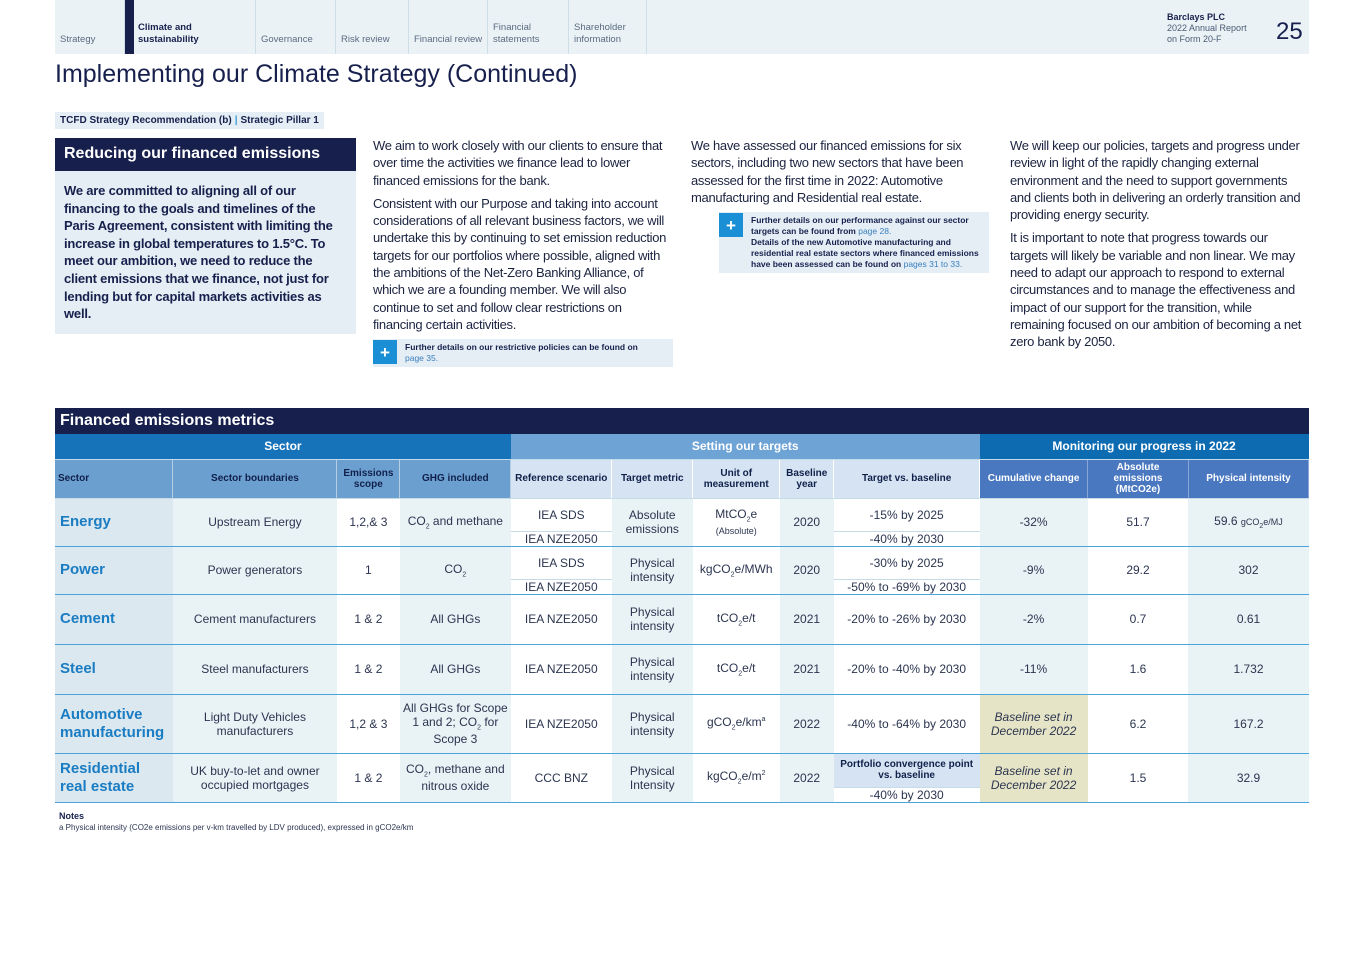  I want to click on unit-of-measurement: MtCO2e (Absolute), so click(736, 522).